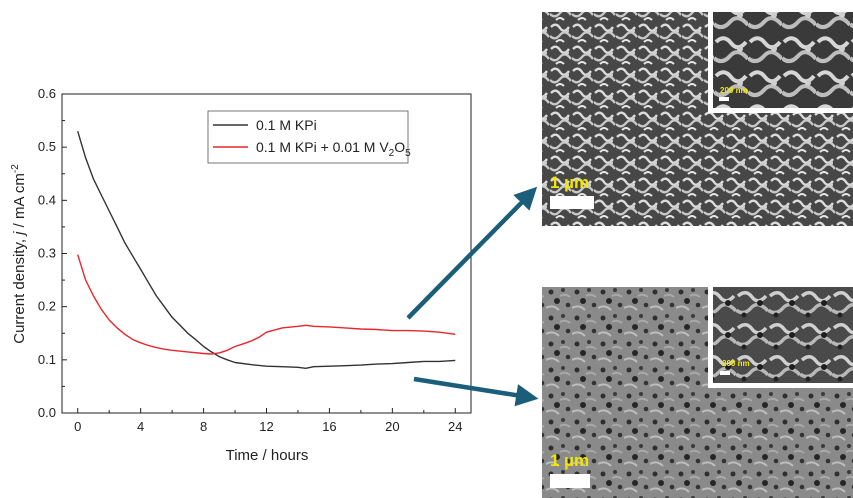  What do you see at coordinates (140, 426) in the screenshot?
I see `x-tick-label: 4` at bounding box center [140, 426].